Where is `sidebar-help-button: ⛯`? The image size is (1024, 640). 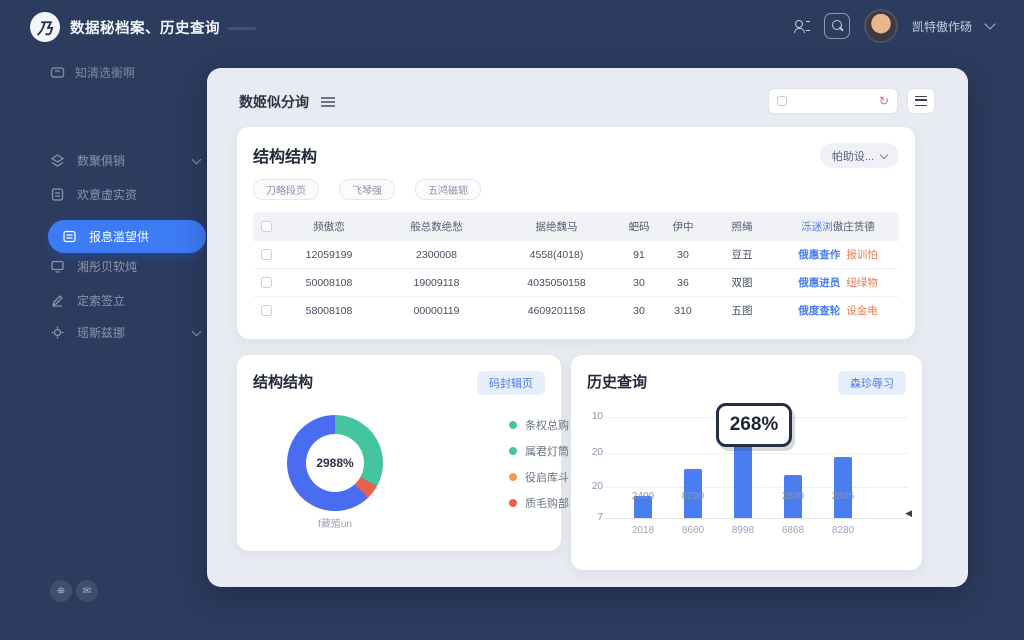
sidebar-help-button: ⛯ is located at coordinates (61, 591).